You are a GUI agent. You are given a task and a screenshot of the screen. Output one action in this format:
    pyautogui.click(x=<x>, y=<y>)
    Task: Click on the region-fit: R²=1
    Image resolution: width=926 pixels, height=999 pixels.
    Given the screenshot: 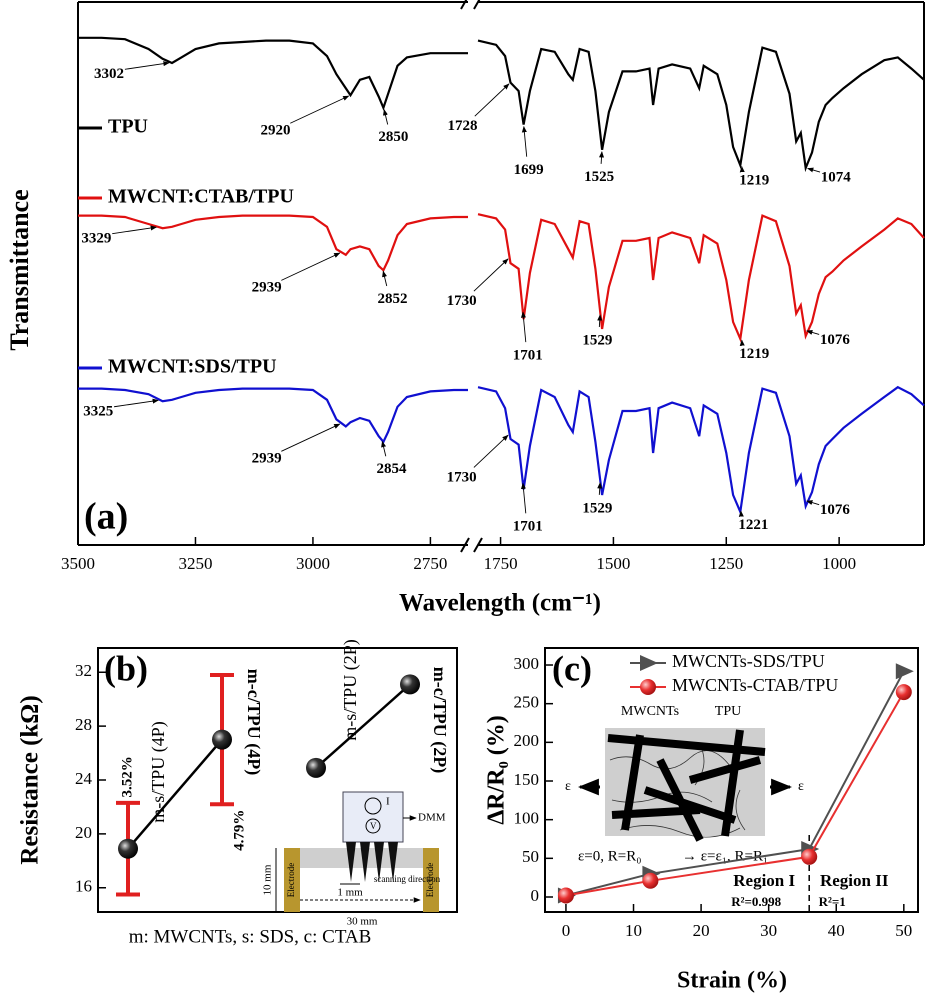 What is the action you would take?
    pyautogui.click(x=832, y=901)
    